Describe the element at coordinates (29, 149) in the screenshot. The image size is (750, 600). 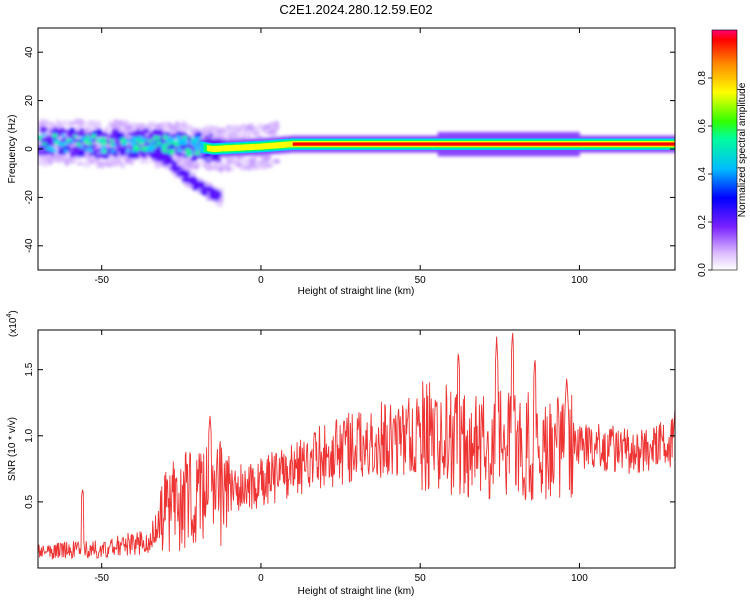
I see `spectrogram-y-tick-label: 0` at that location.